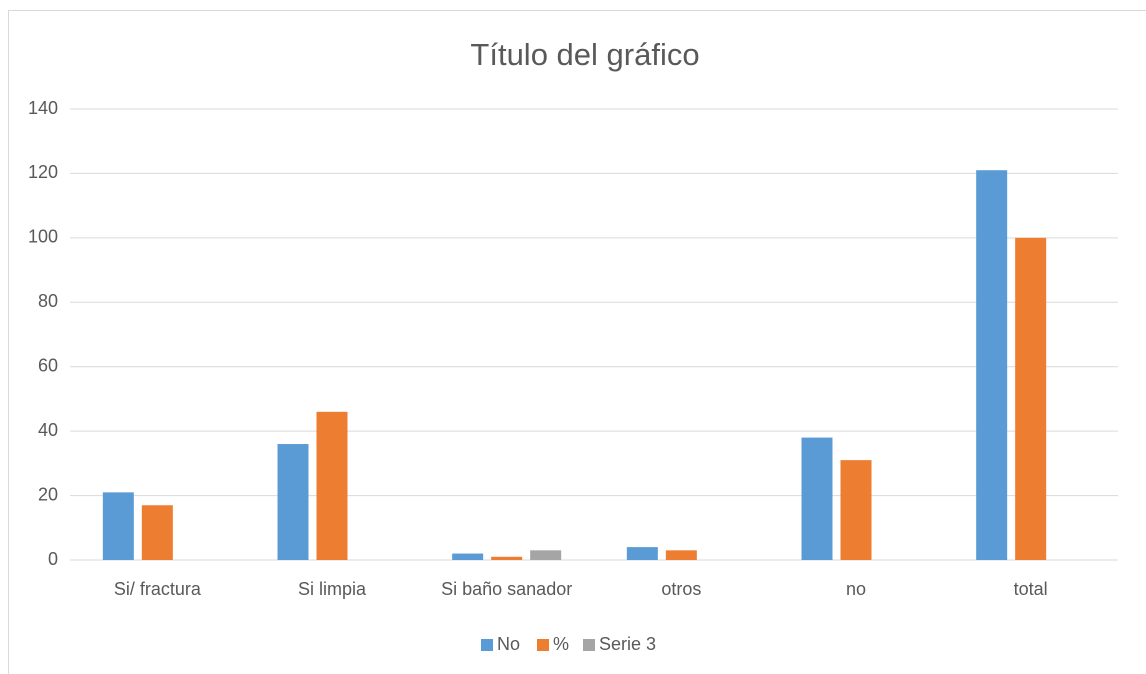 The width and height of the screenshot is (1146, 674). I want to click on y-tick-label: 140, so click(43, 108).